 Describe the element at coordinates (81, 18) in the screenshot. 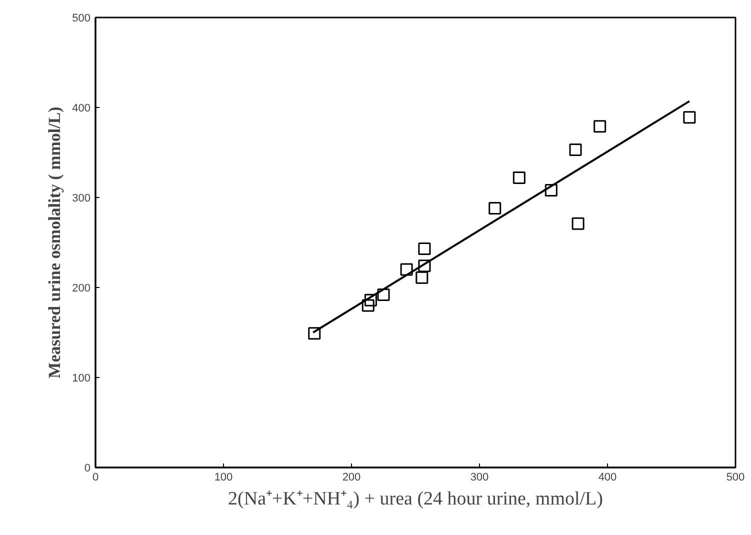

I see `y-tick-label: 500` at that location.